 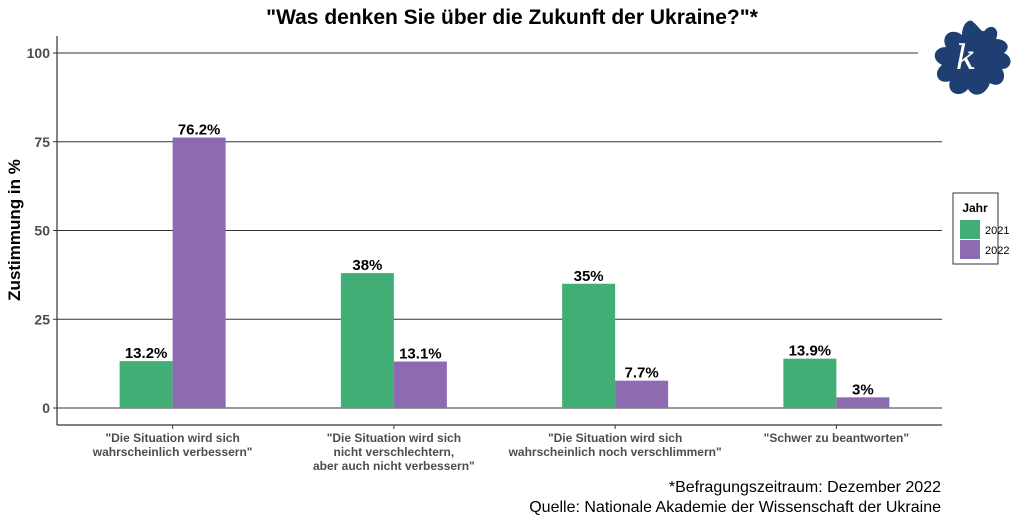 What do you see at coordinates (966, 58) in the screenshot?
I see `svg-text: k` at bounding box center [966, 58].